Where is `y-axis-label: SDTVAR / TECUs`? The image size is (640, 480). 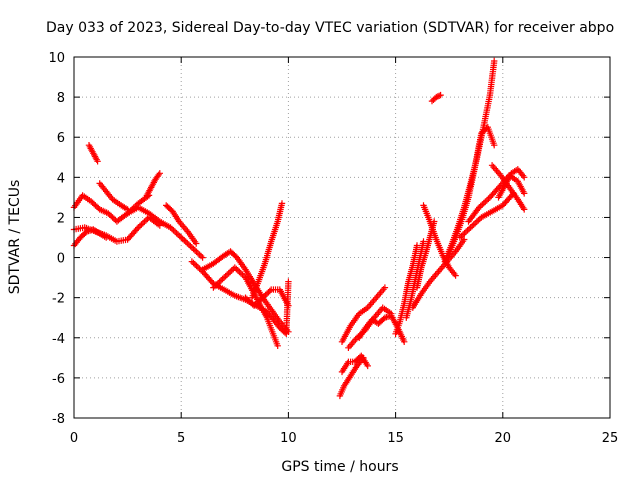
y-axis-label: SDTVAR / TECUs is located at coordinates (15, 237).